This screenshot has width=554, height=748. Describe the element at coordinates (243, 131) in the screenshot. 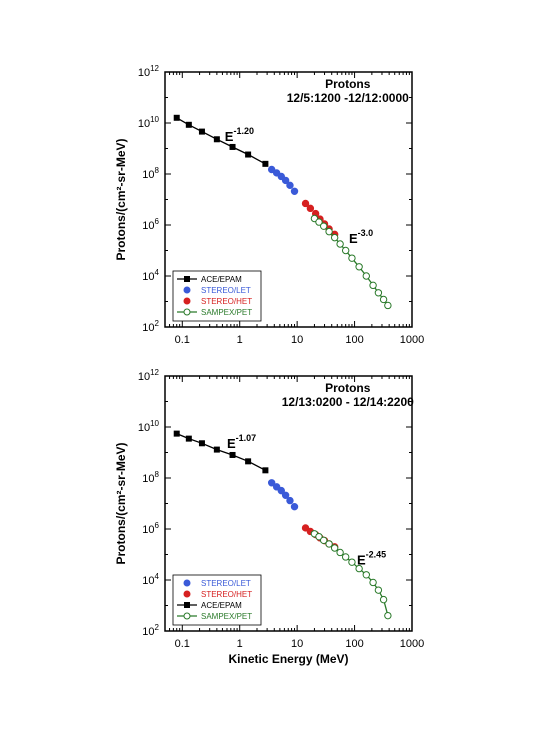

I see `annotation-exponent: -1.20` at that location.